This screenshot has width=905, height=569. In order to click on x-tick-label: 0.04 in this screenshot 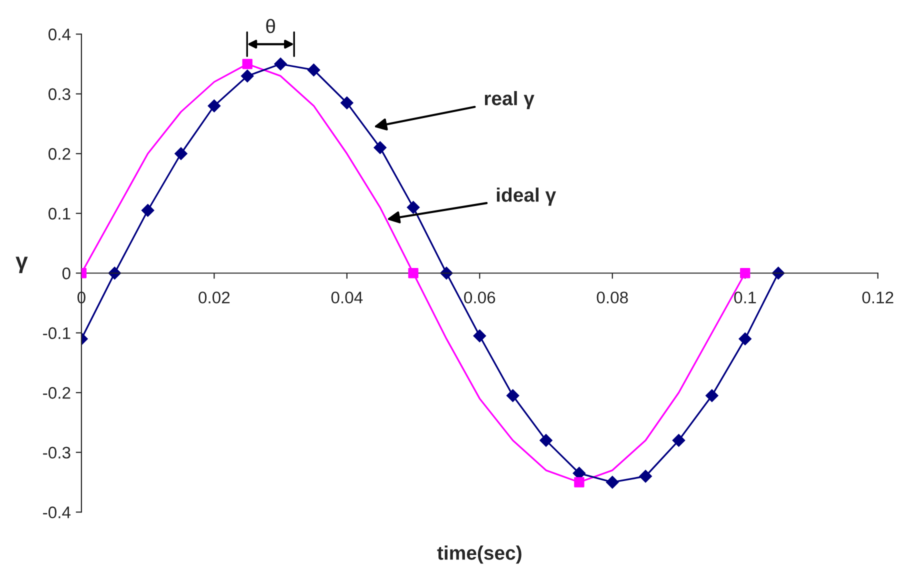, I will do `click(347, 298)`.